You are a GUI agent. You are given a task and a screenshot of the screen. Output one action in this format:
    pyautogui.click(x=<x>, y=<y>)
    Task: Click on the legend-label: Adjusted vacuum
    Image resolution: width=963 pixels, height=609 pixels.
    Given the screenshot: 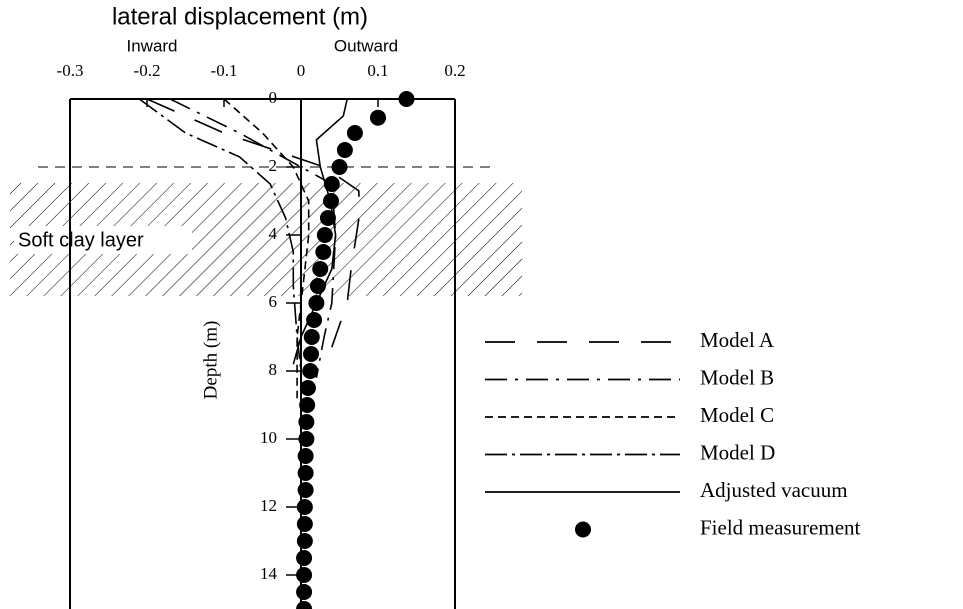 What is the action you would take?
    pyautogui.click(x=774, y=490)
    